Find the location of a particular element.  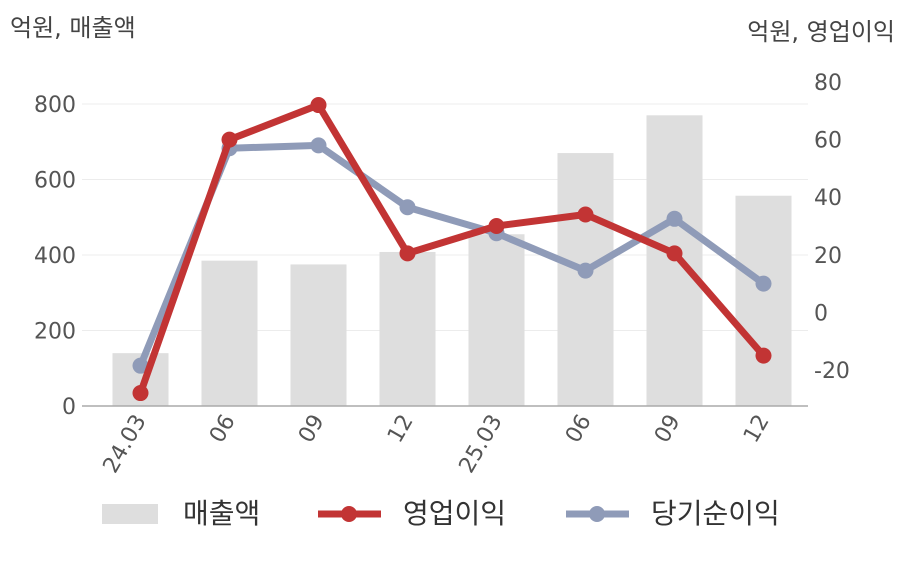

right-axis-tick-label: 20 is located at coordinates (828, 256).